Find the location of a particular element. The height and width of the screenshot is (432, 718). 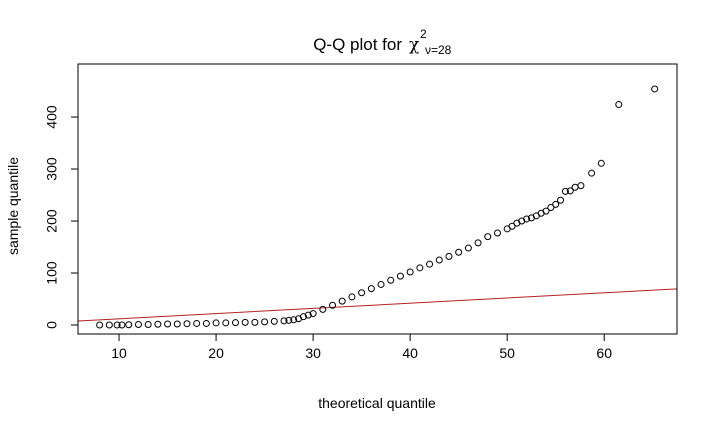

x-tick-label: 60 is located at coordinates (604, 353).